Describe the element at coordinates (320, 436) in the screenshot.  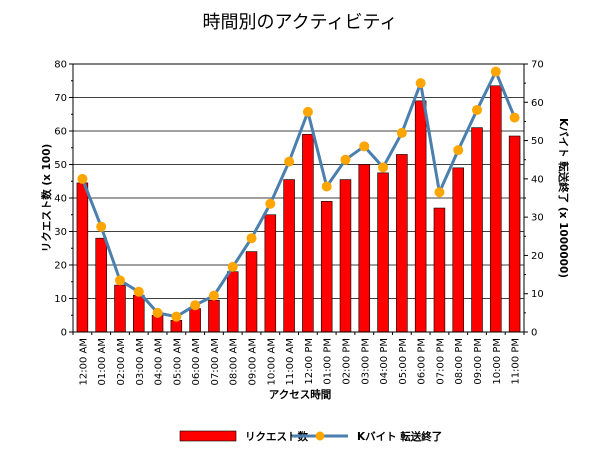
I see `legend-line-marker` at that location.